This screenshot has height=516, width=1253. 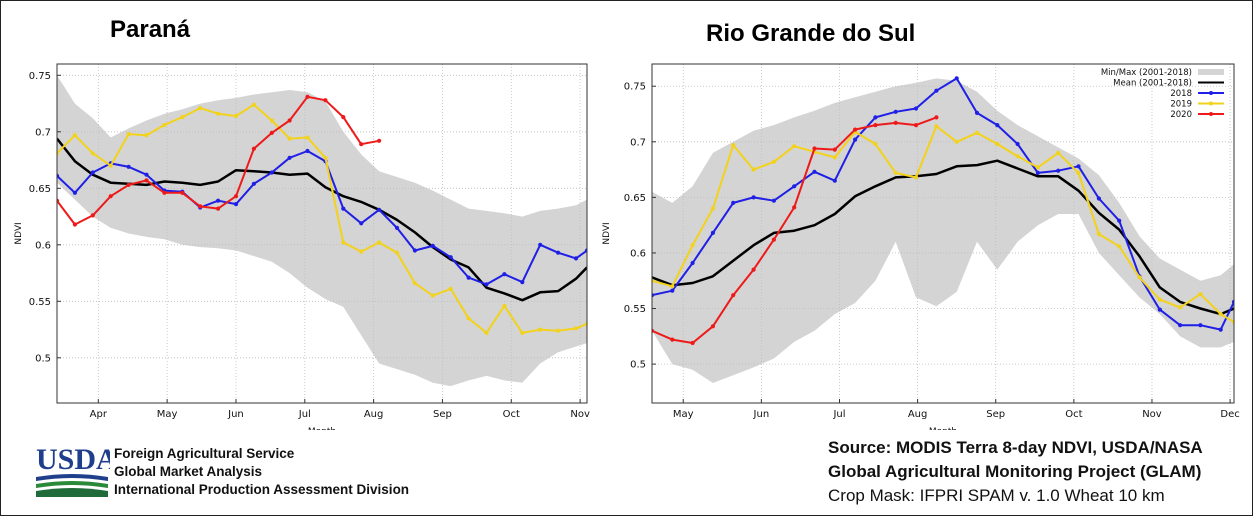 What do you see at coordinates (73, 459) in the screenshot?
I see `usda-logo-text: USDA` at bounding box center [73, 459].